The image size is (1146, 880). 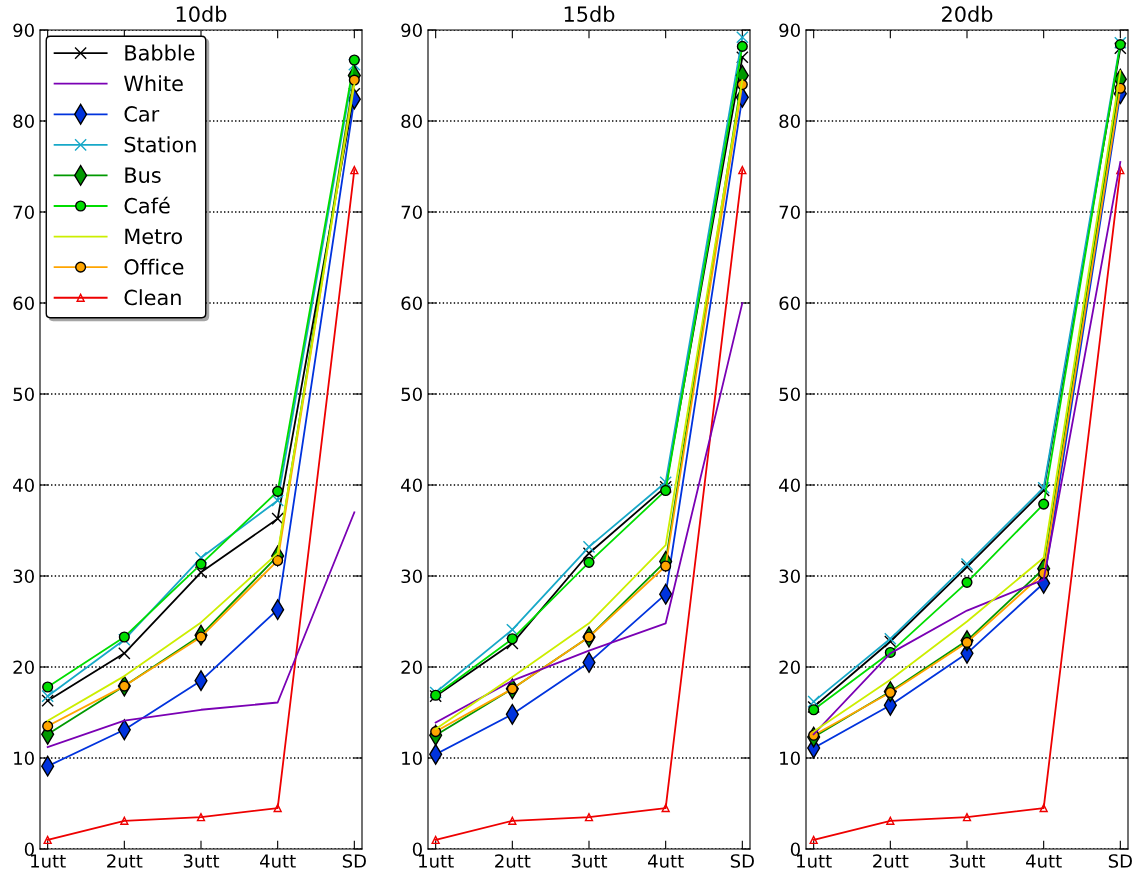 I want to click on legend-label: Office, so click(x=154, y=266).